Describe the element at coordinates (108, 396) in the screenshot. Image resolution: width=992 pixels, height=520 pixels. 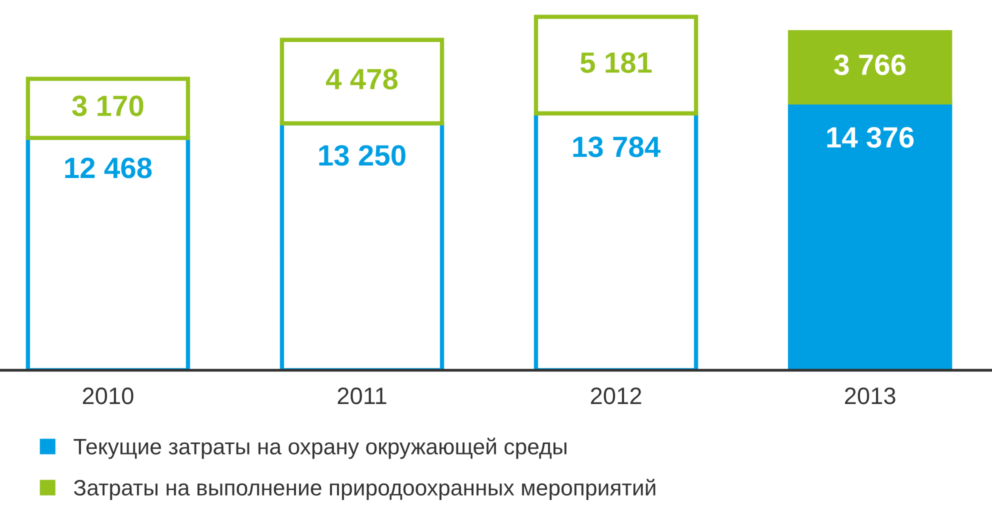
I see `x-tick-label: 2010` at that location.